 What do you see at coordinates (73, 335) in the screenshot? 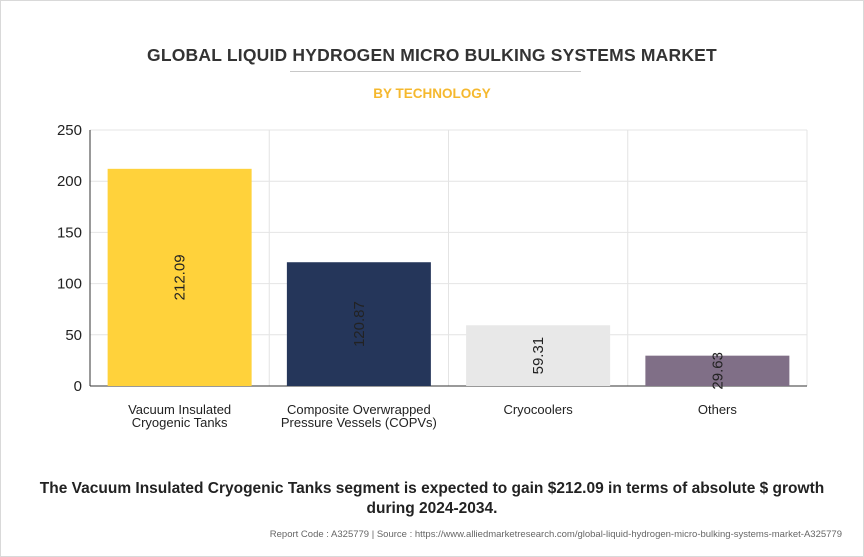
I see `y-tick-label: 50` at bounding box center [73, 335].